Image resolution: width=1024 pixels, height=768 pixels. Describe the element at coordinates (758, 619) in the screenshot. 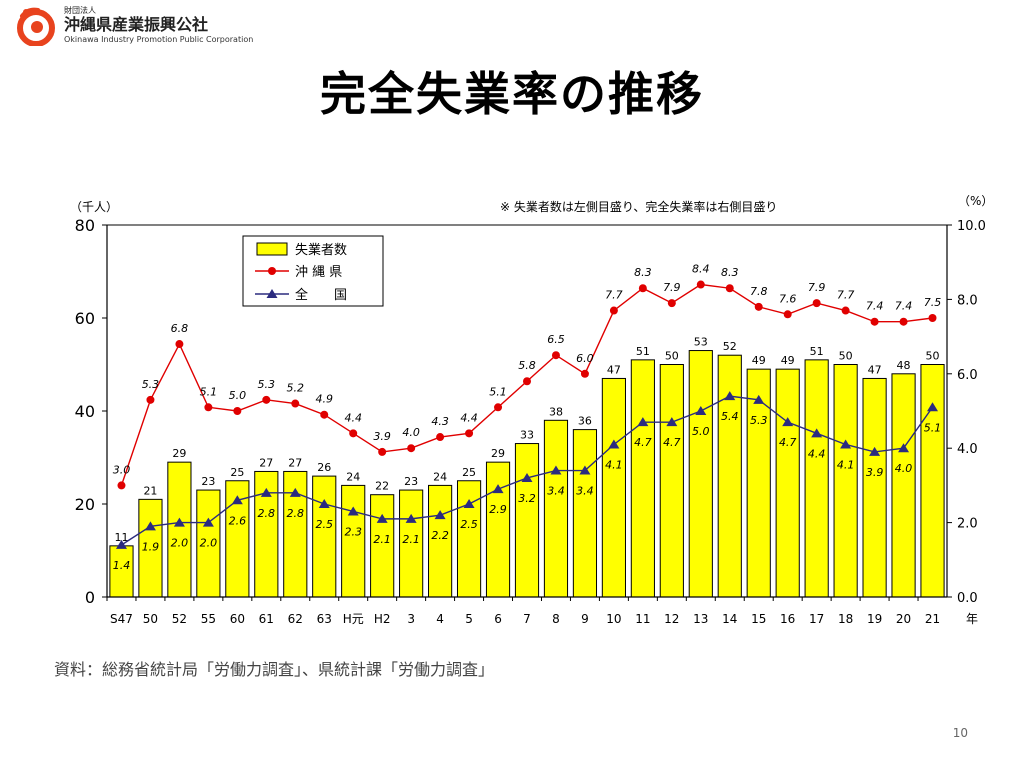

I see `x-axis-tick-label: 15` at that location.